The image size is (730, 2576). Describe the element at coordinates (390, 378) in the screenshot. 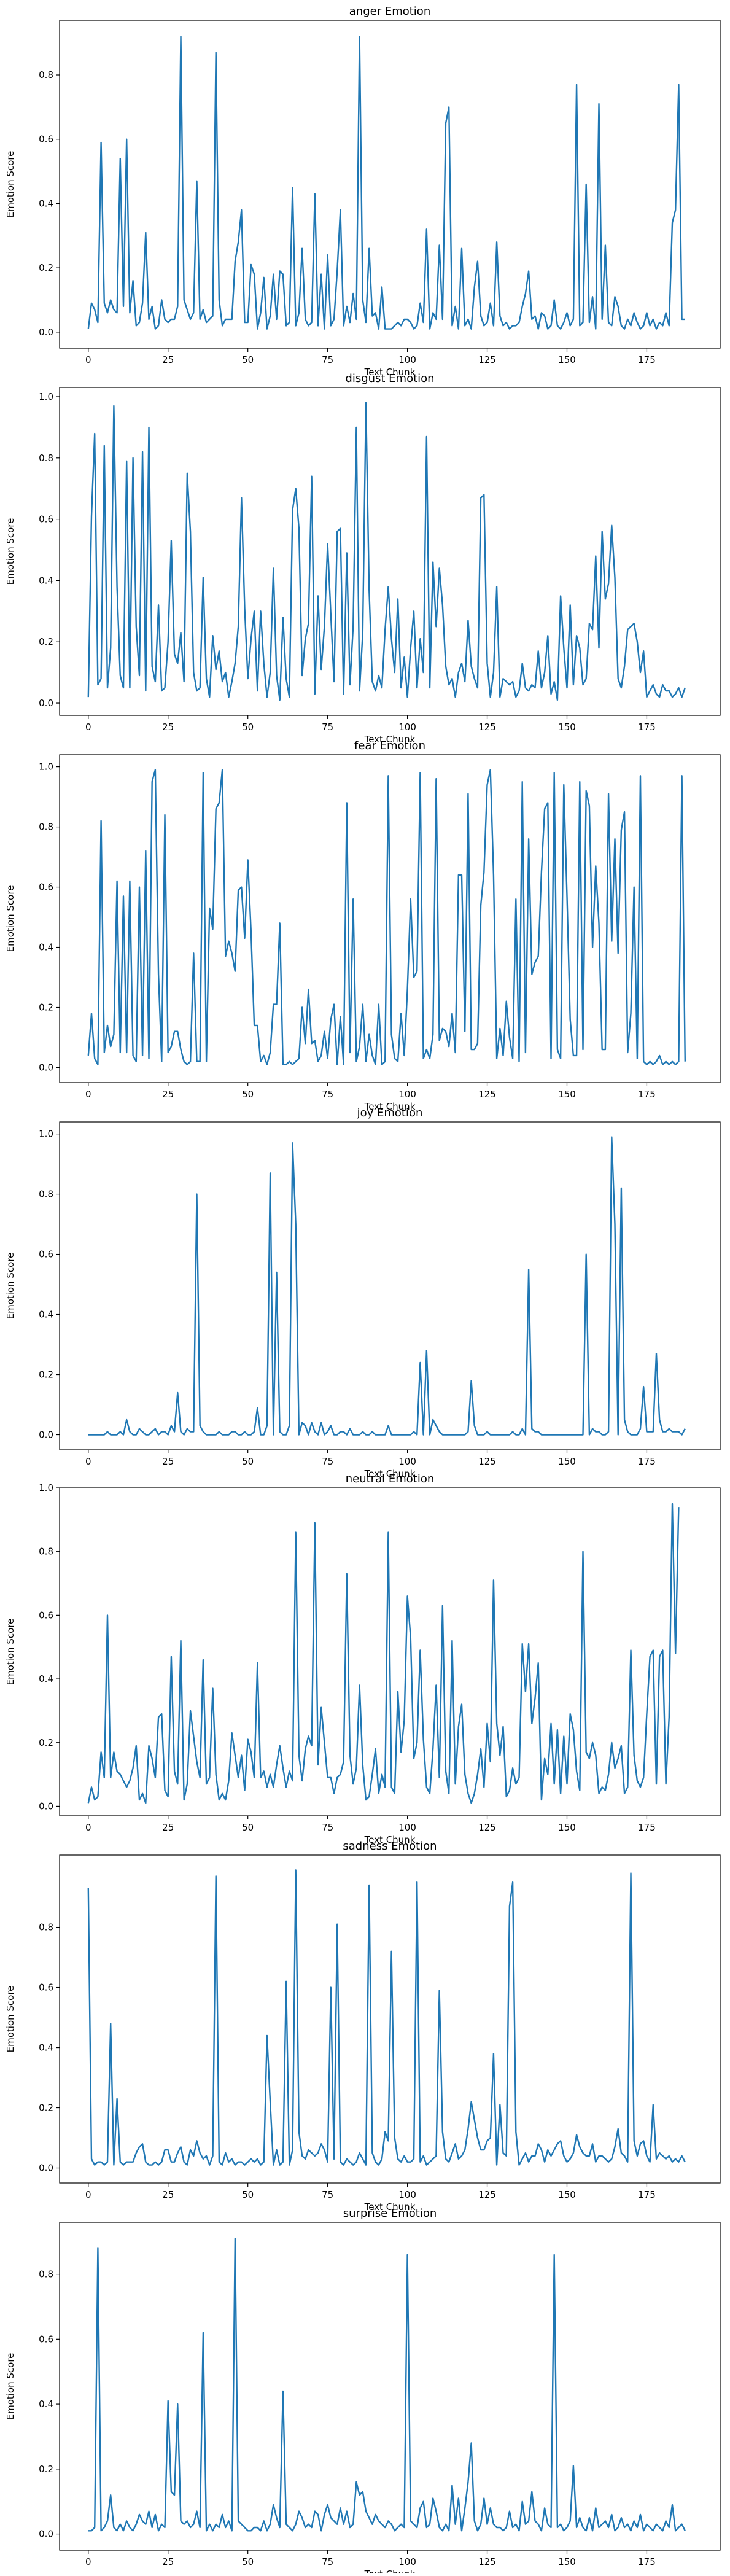

I see `chart-title: disgust Emotion` at that location.